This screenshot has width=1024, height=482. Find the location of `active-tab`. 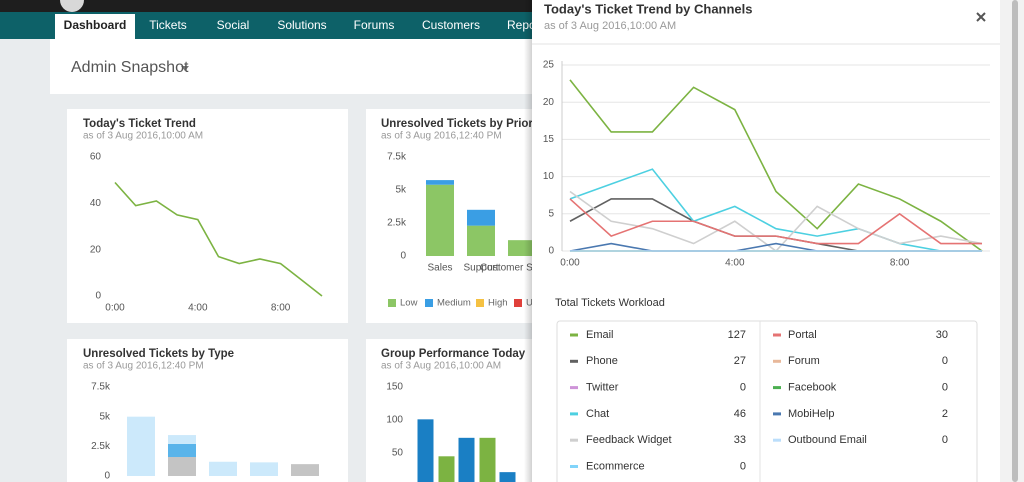

active-tab is located at coordinates (95, 26).